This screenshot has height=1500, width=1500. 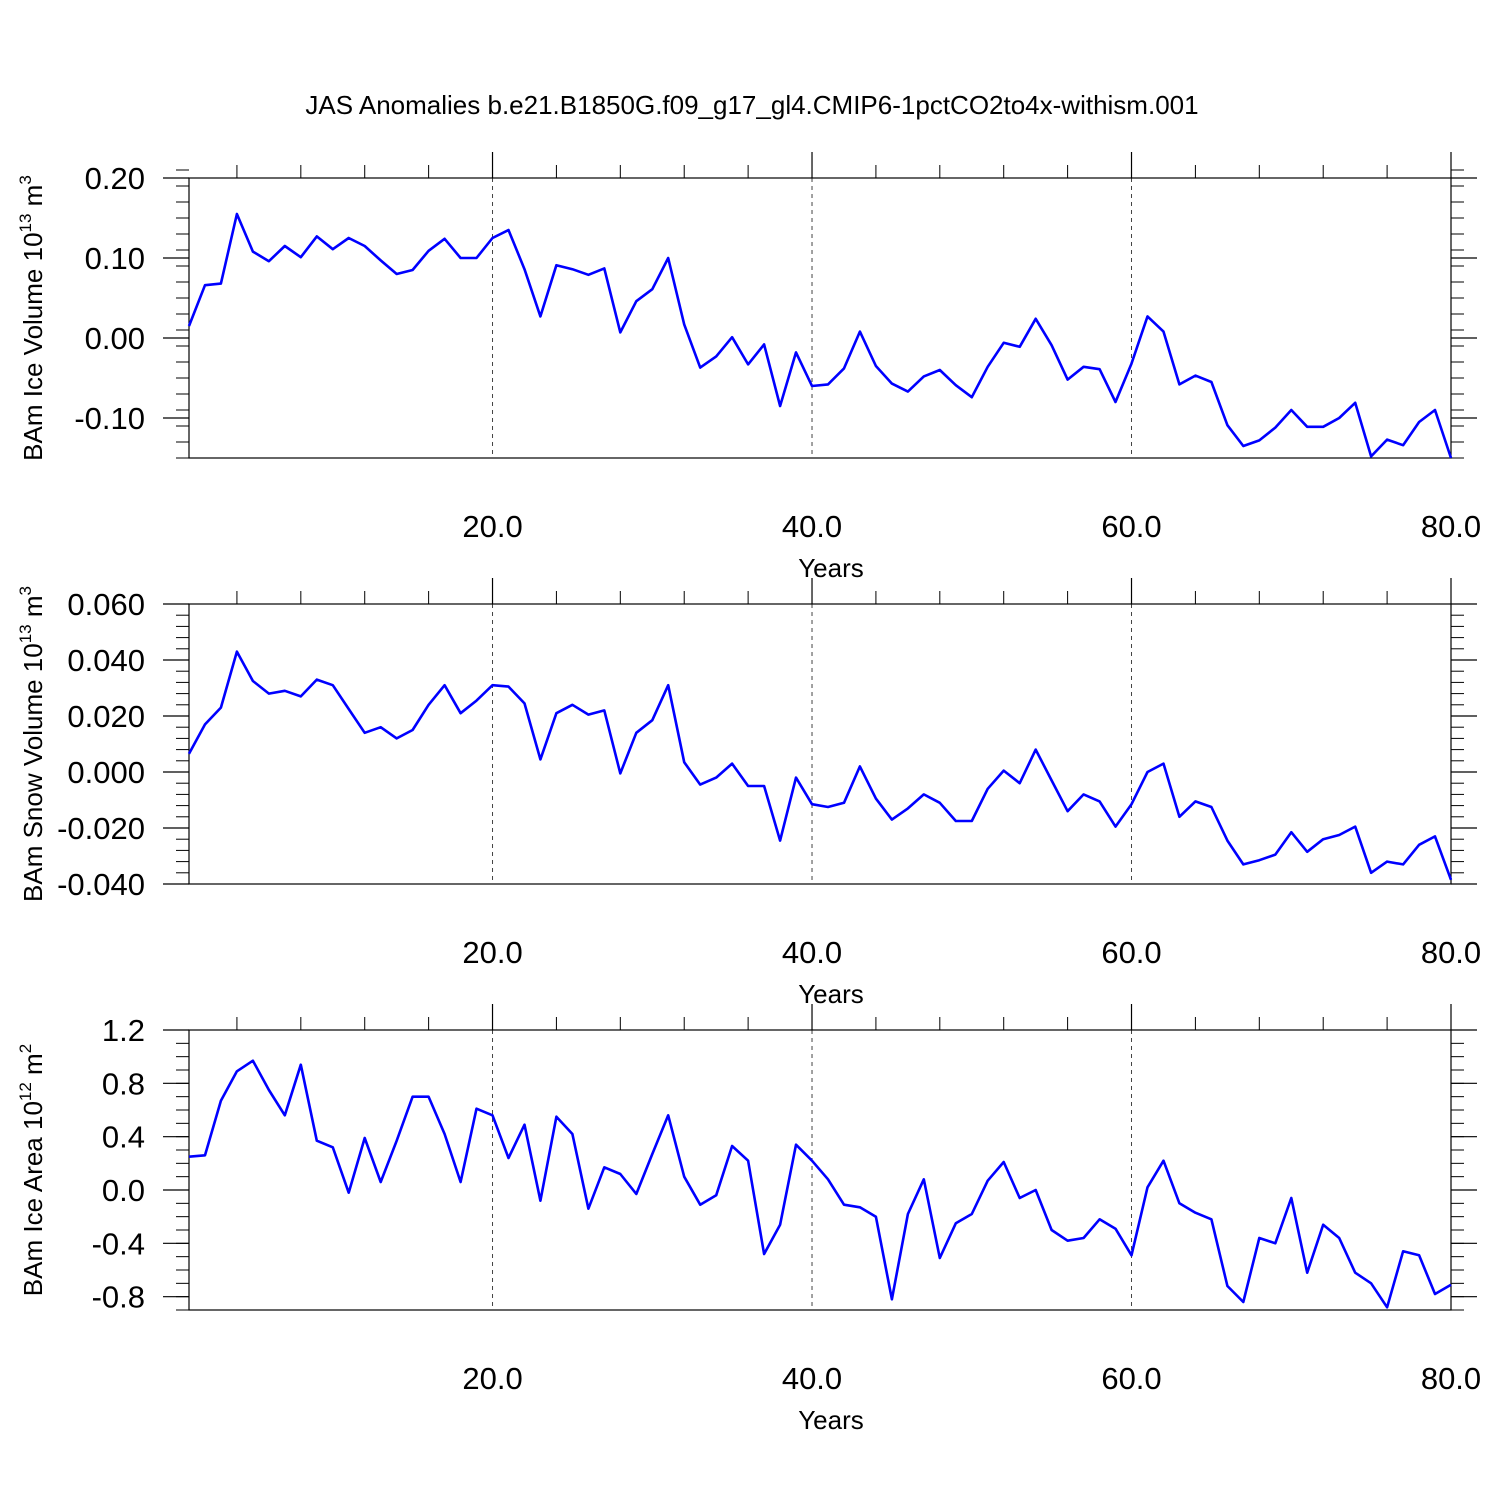 I want to click on y-tick-label: 0.0, so click(x=123, y=1190).